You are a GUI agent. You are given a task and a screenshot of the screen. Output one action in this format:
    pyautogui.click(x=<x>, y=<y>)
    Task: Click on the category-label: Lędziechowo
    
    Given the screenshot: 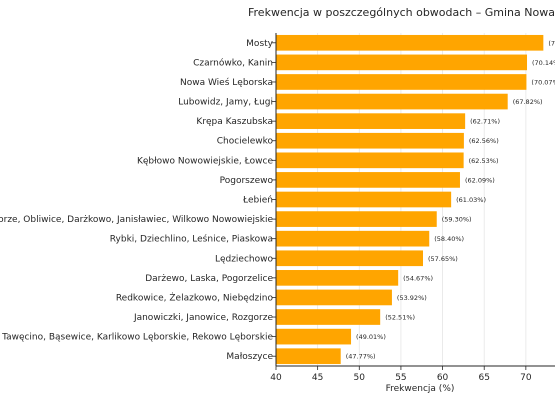 What is the action you would take?
    pyautogui.click(x=244, y=259)
    